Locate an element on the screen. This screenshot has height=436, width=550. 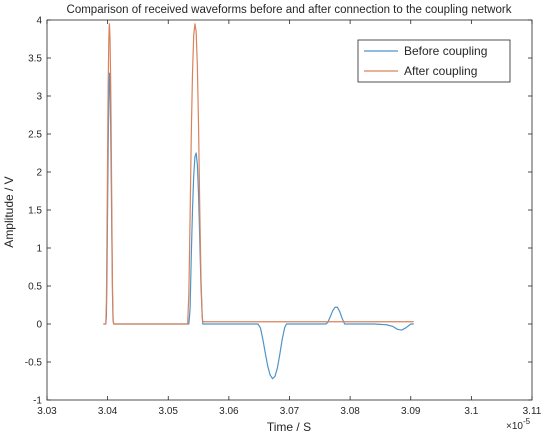
x-axis-exponent-base: ×10 is located at coordinates (514, 426).